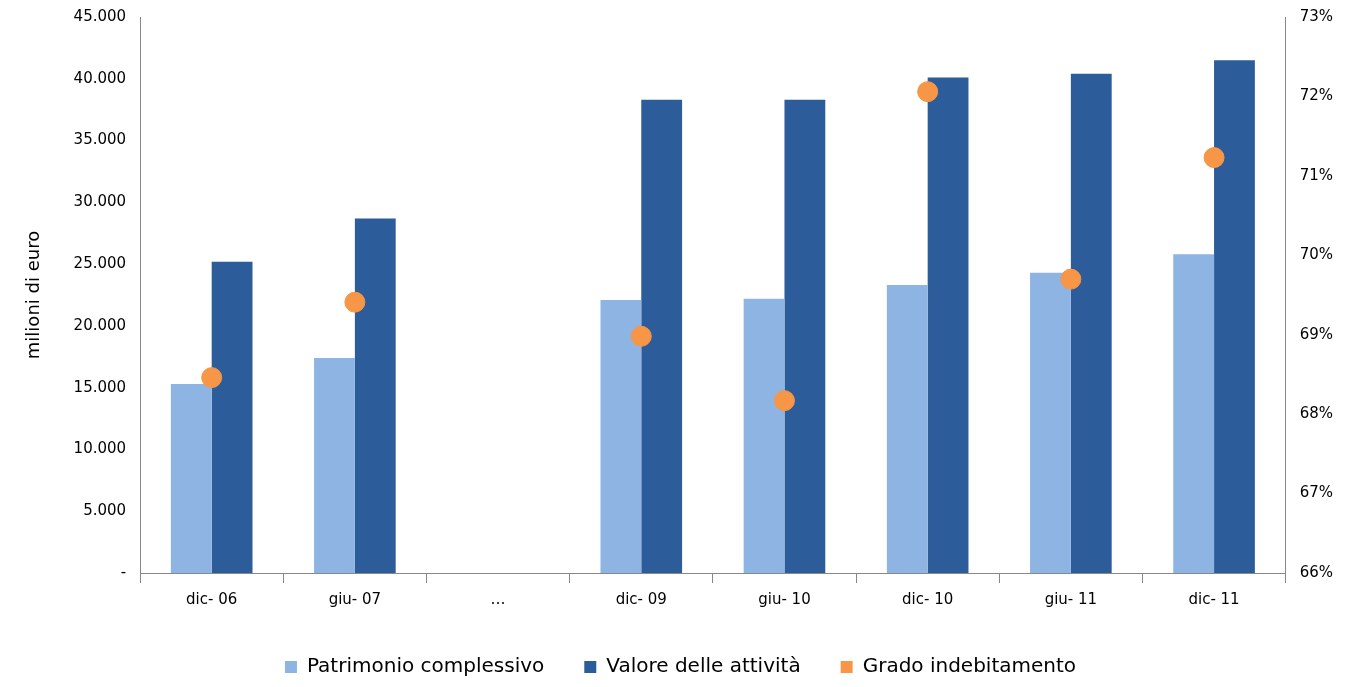  What do you see at coordinates (1316, 95) in the screenshot?
I see `y2-tick-label: 72%` at bounding box center [1316, 95].